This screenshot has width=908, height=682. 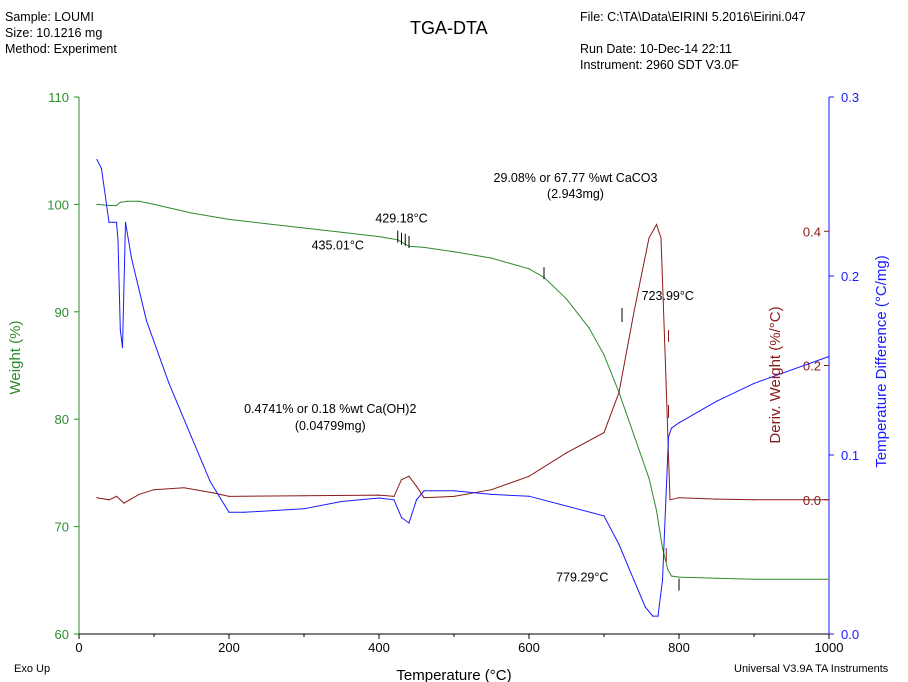 I want to click on x-tick-label: 600, so click(x=529, y=647).